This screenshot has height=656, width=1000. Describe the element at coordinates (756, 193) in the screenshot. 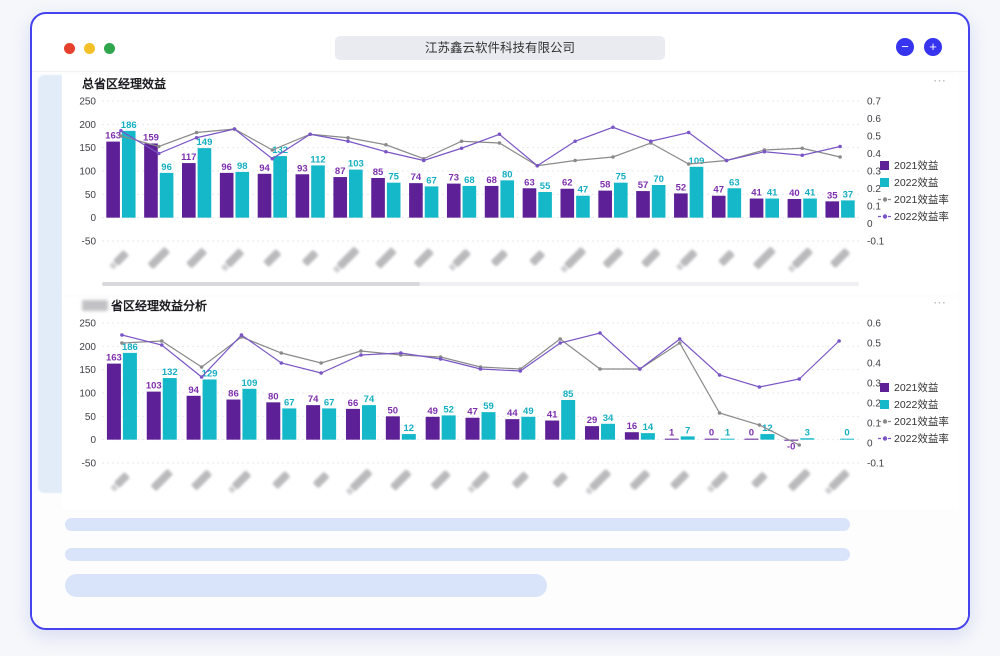

I see `svg-text: 41` at that location.